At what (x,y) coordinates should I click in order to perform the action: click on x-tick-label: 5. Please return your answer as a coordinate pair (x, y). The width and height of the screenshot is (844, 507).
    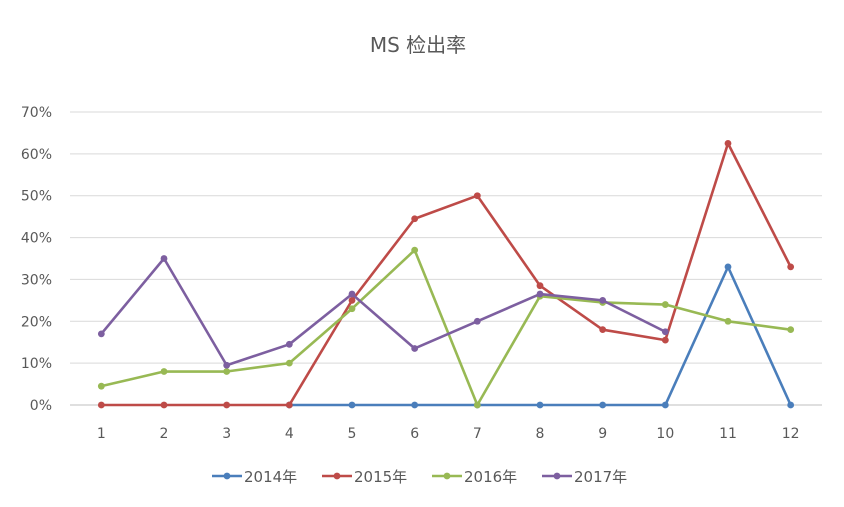
    Looking at the image, I should click on (352, 434).